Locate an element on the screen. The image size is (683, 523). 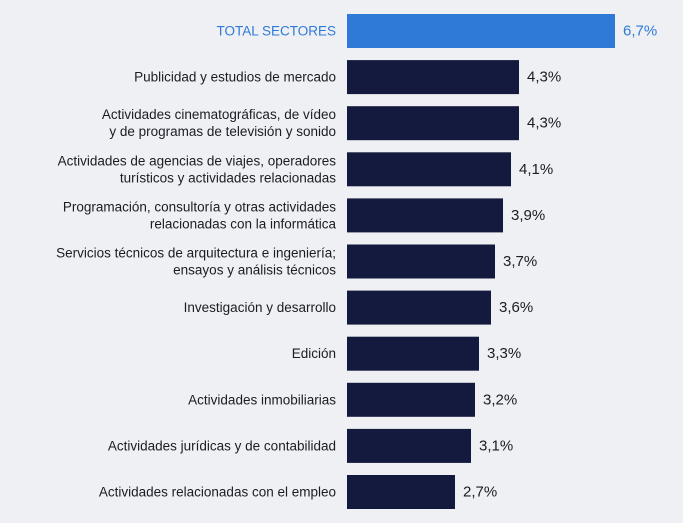
category-label-10-line-0: Actividades relacionadas con el empleo is located at coordinates (217, 492).